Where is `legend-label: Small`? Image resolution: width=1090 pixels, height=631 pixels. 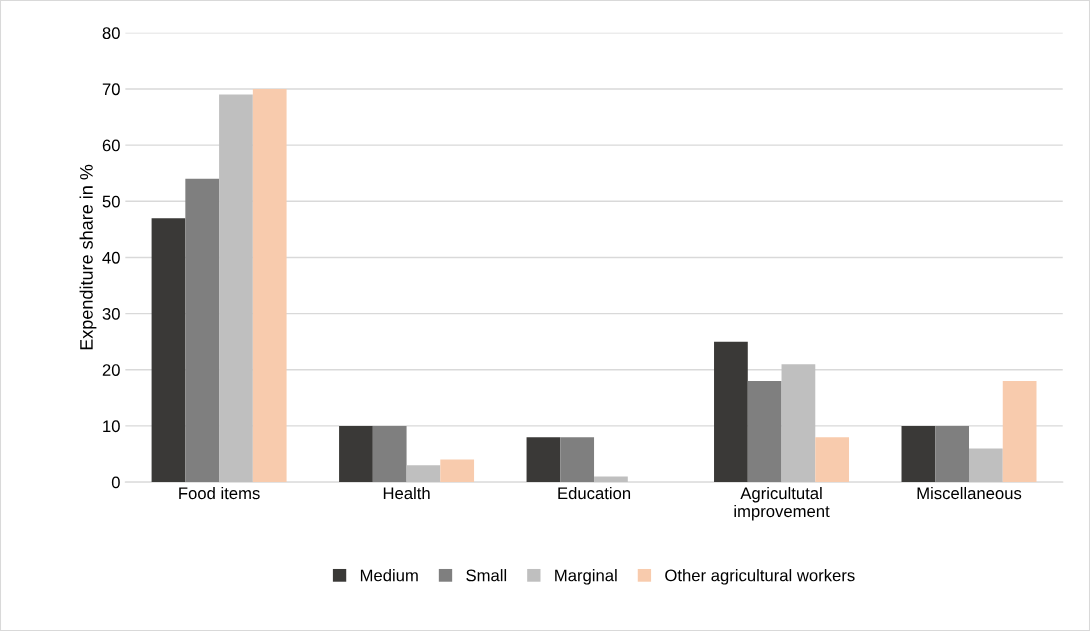 legend-label: Small is located at coordinates (486, 575).